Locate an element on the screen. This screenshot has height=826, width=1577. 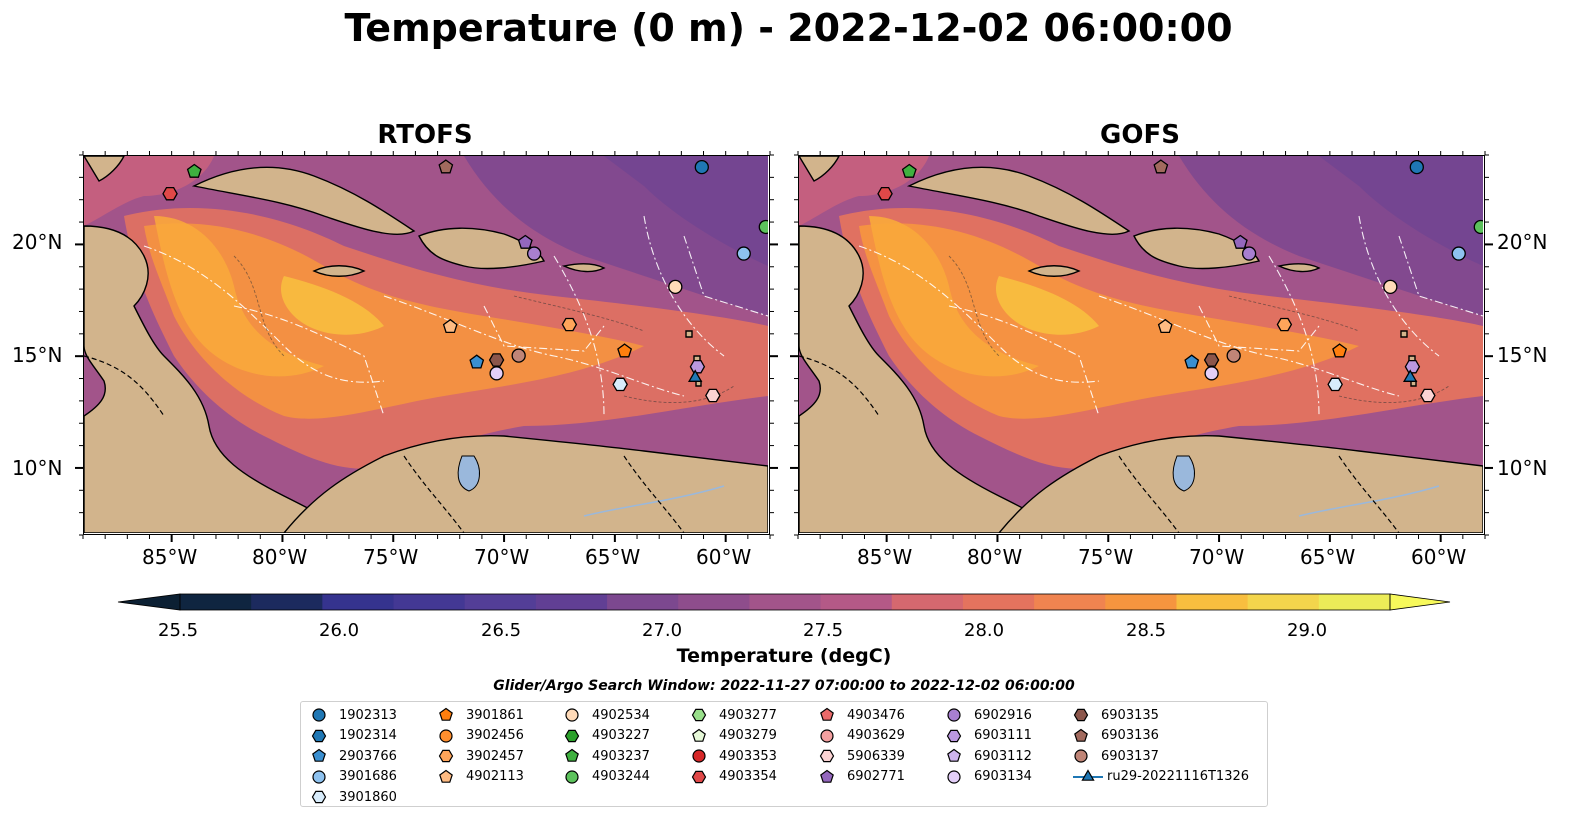
legend-label: 6902916 is located at coordinates (1003, 715).